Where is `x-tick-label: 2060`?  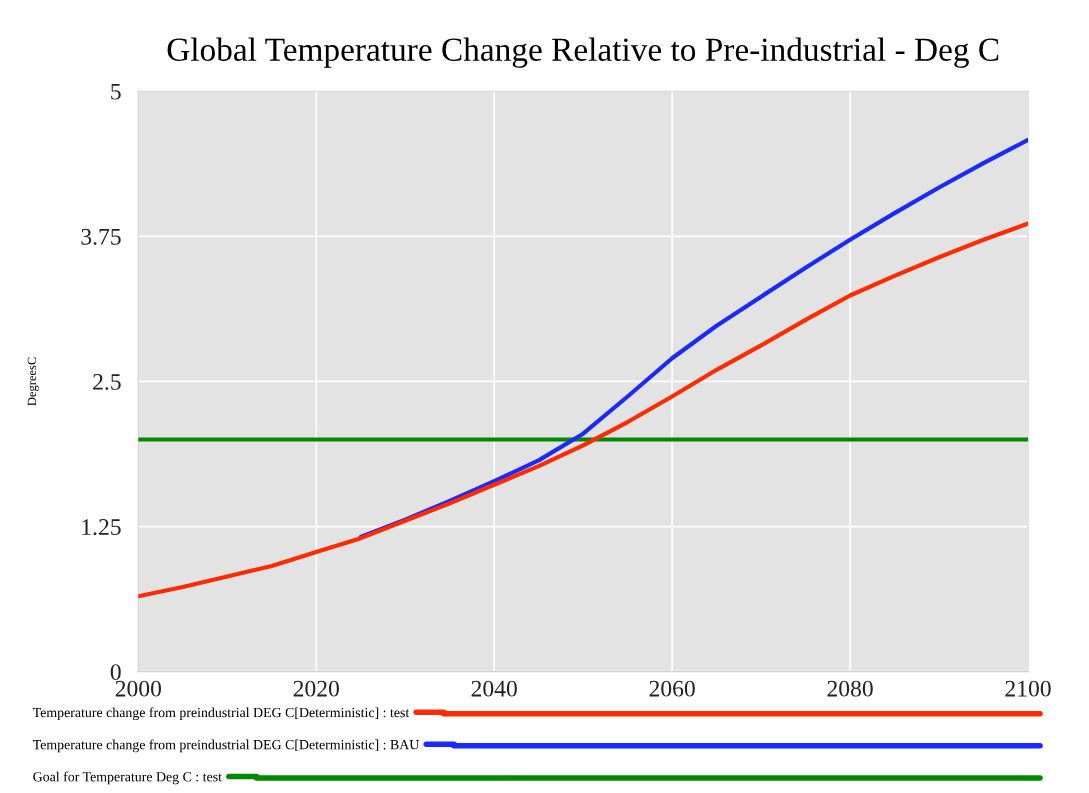 x-tick-label: 2060 is located at coordinates (672, 688).